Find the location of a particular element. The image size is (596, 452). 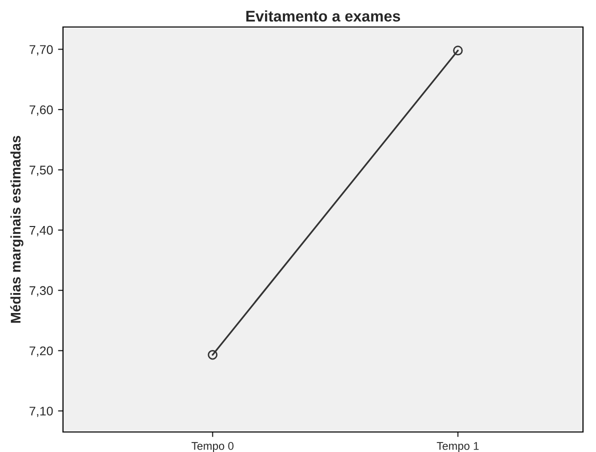

y-tick-label: 7,40 is located at coordinates (41, 231).